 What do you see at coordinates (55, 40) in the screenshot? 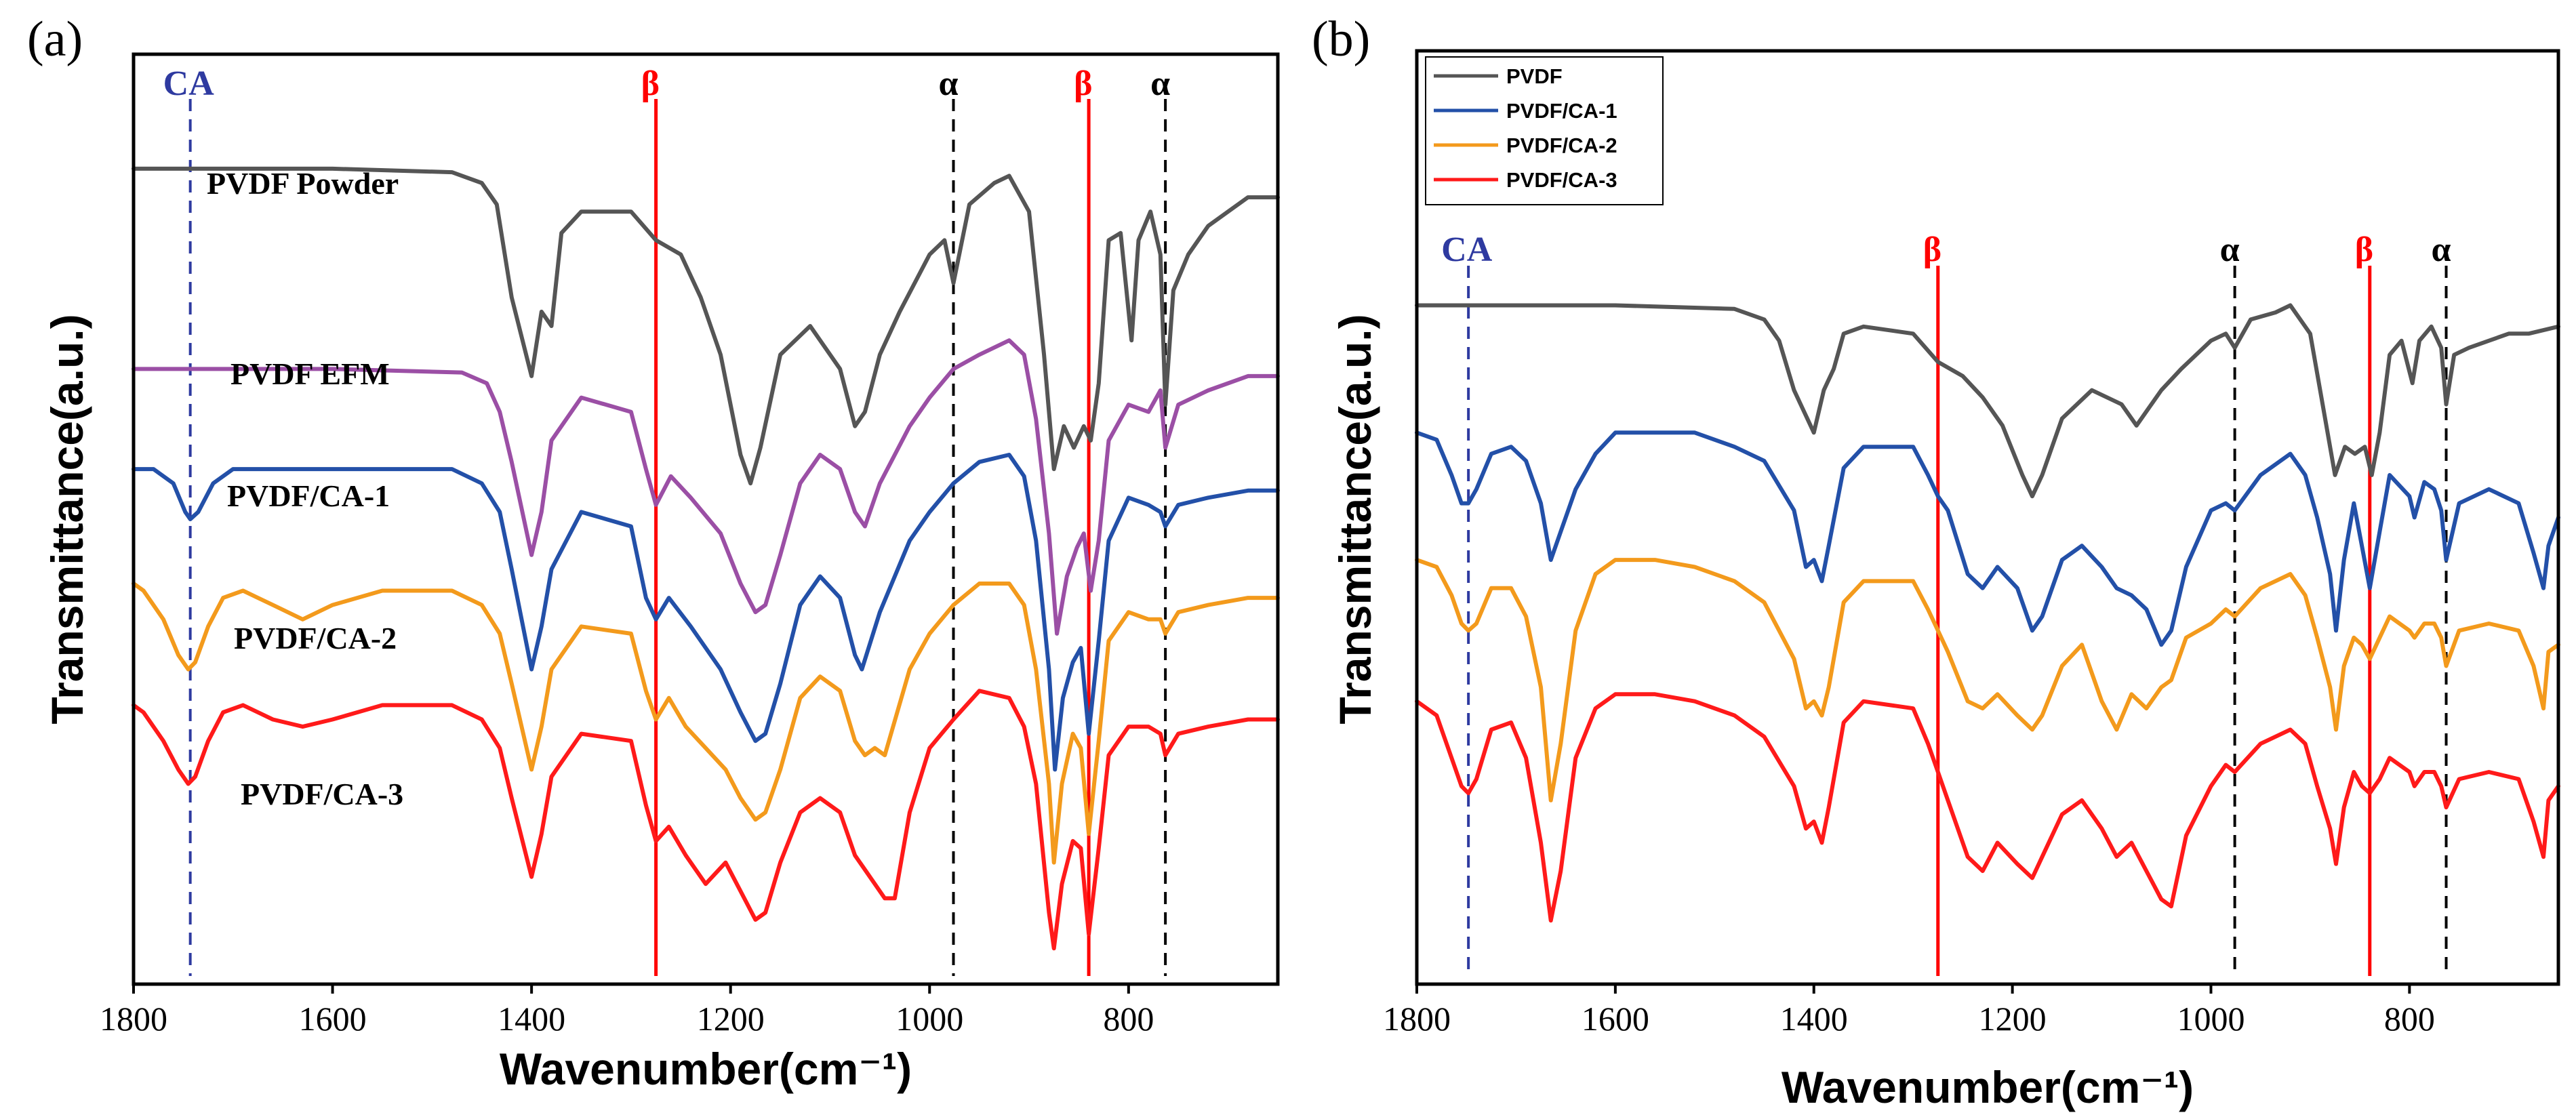
I see `panel-a-label: (a)` at bounding box center [55, 40].